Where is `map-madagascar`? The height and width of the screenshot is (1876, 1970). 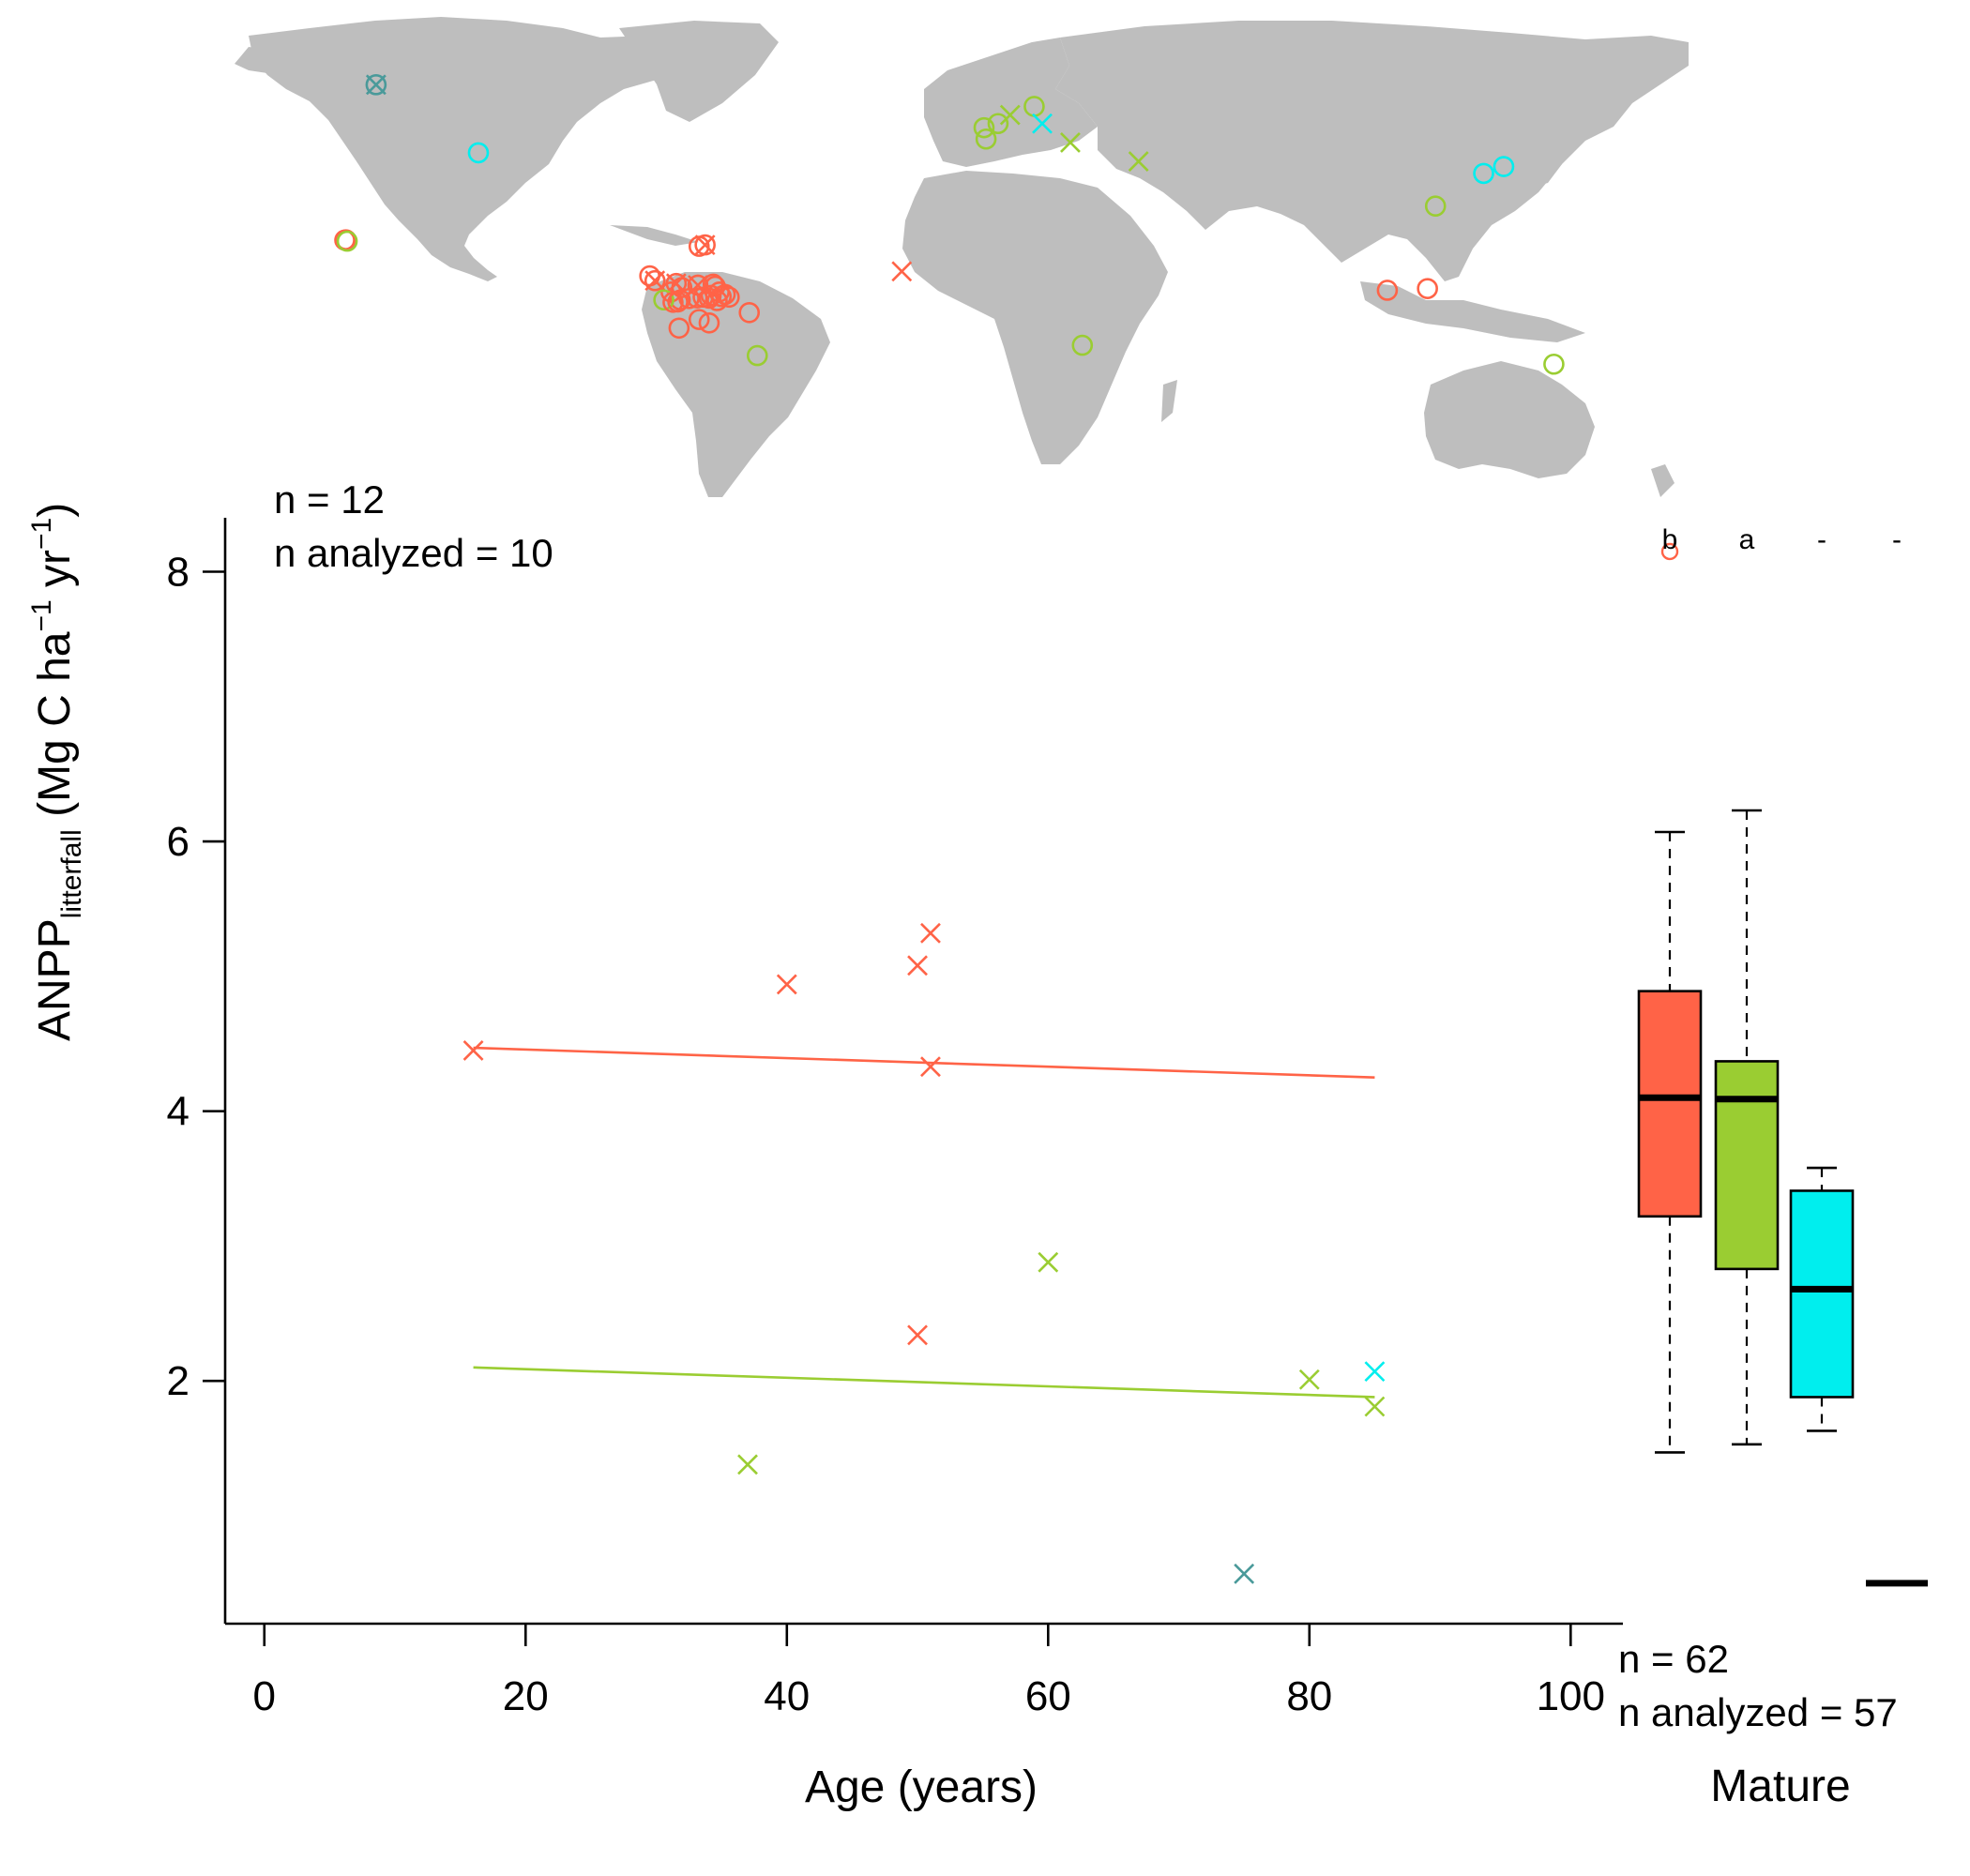 map-madagascar is located at coordinates (1169, 401).